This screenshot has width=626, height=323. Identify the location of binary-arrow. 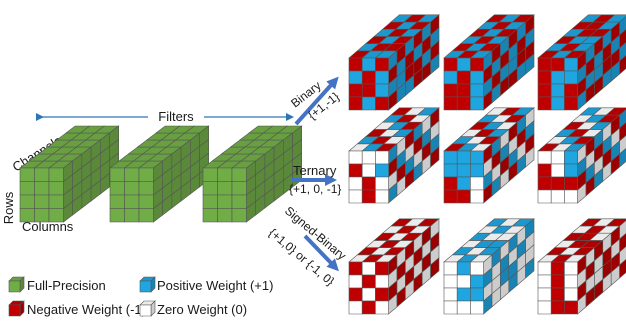
(316, 101).